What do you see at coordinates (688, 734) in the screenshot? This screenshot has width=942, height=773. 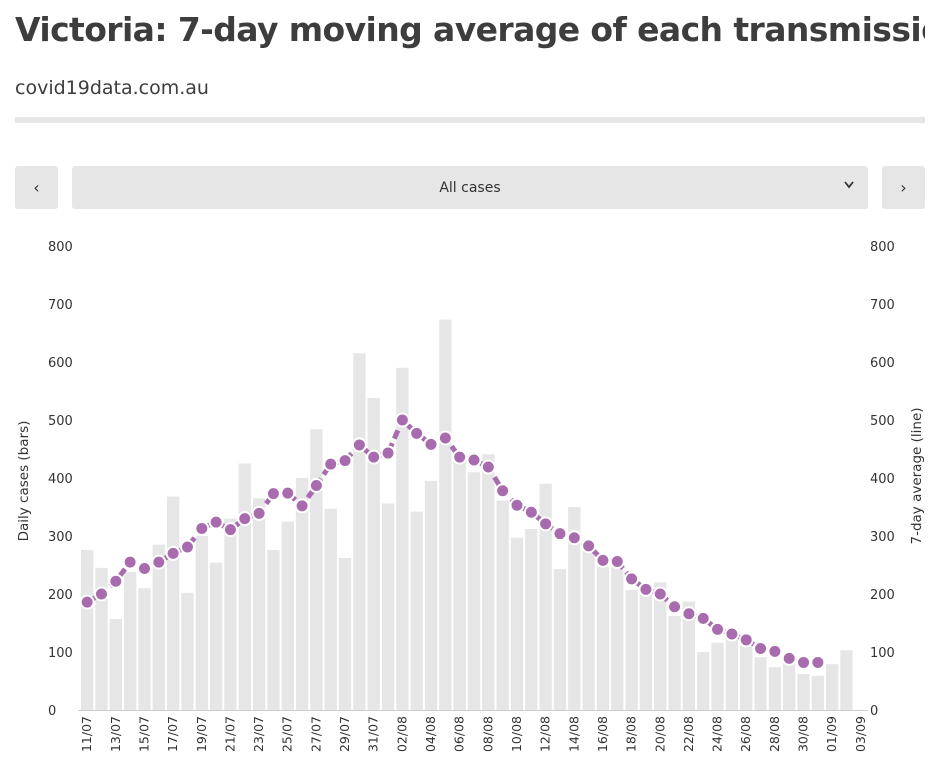 I see `x-tick-label: 22/08` at bounding box center [688, 734].